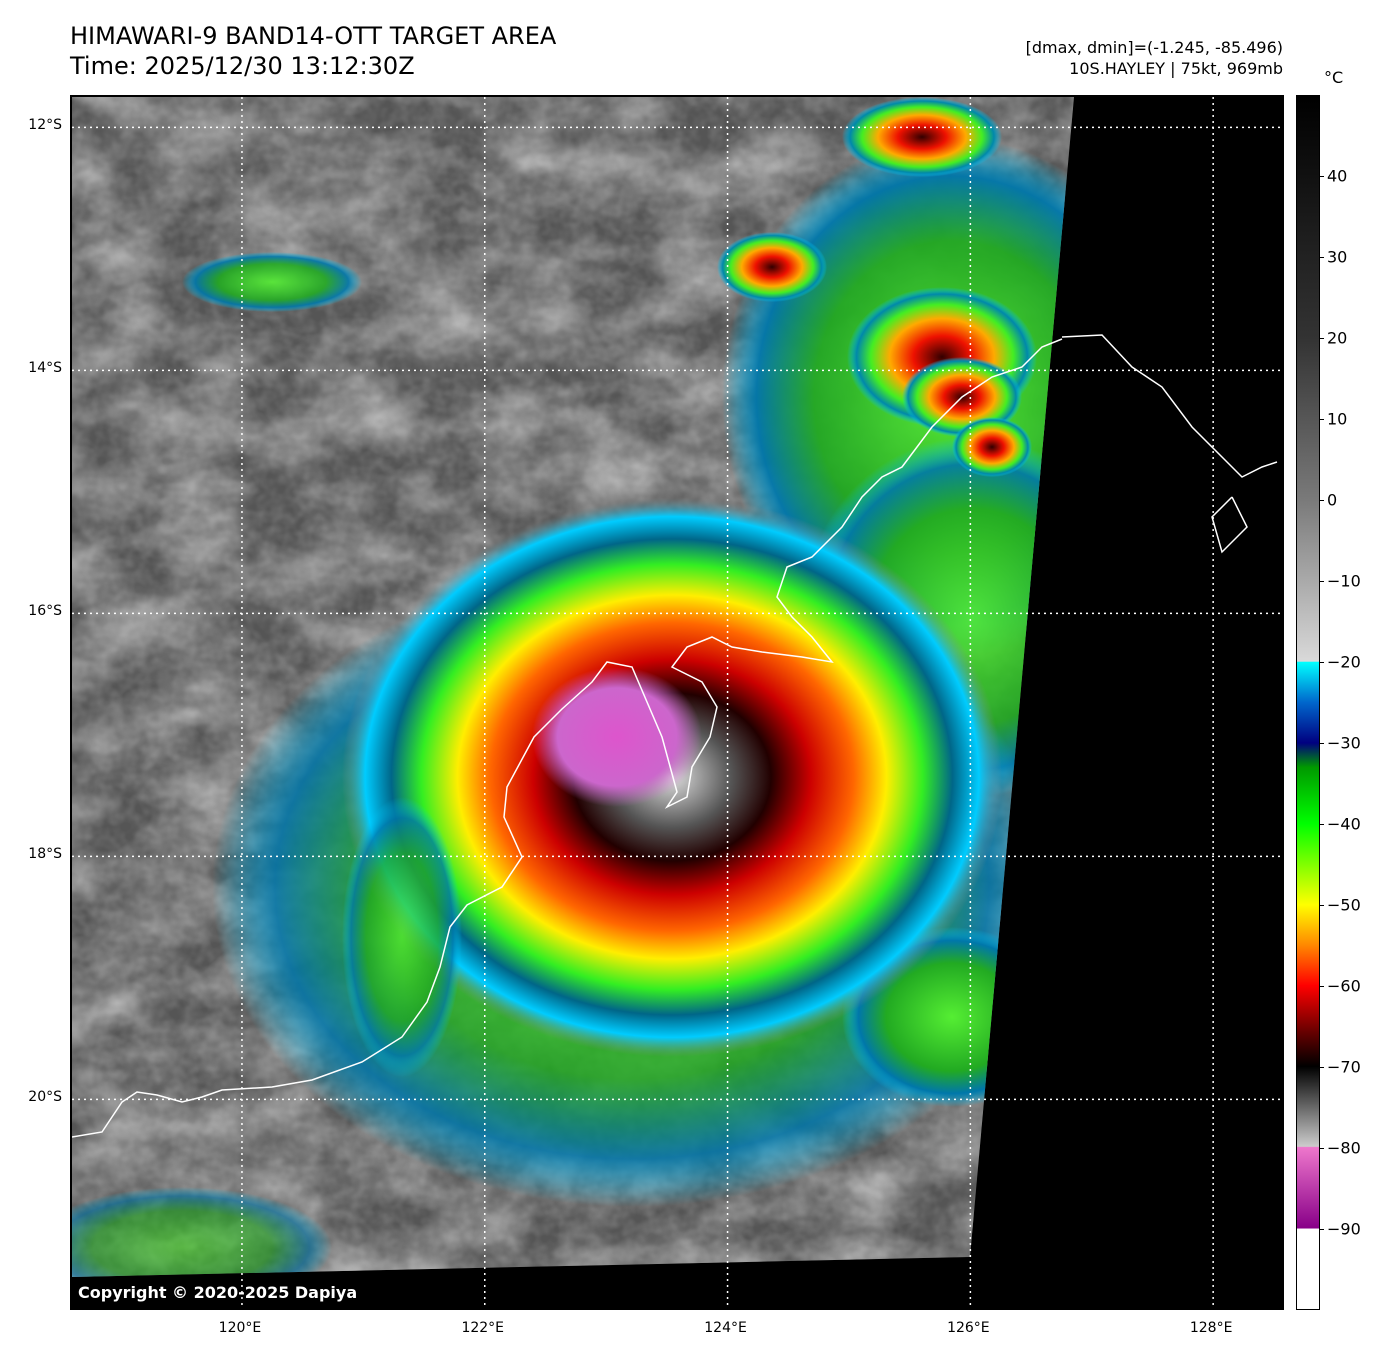 The height and width of the screenshot is (1359, 1388). What do you see at coordinates (1337, 419) in the screenshot?
I see `colorbar-tick-label: 10` at bounding box center [1337, 419].